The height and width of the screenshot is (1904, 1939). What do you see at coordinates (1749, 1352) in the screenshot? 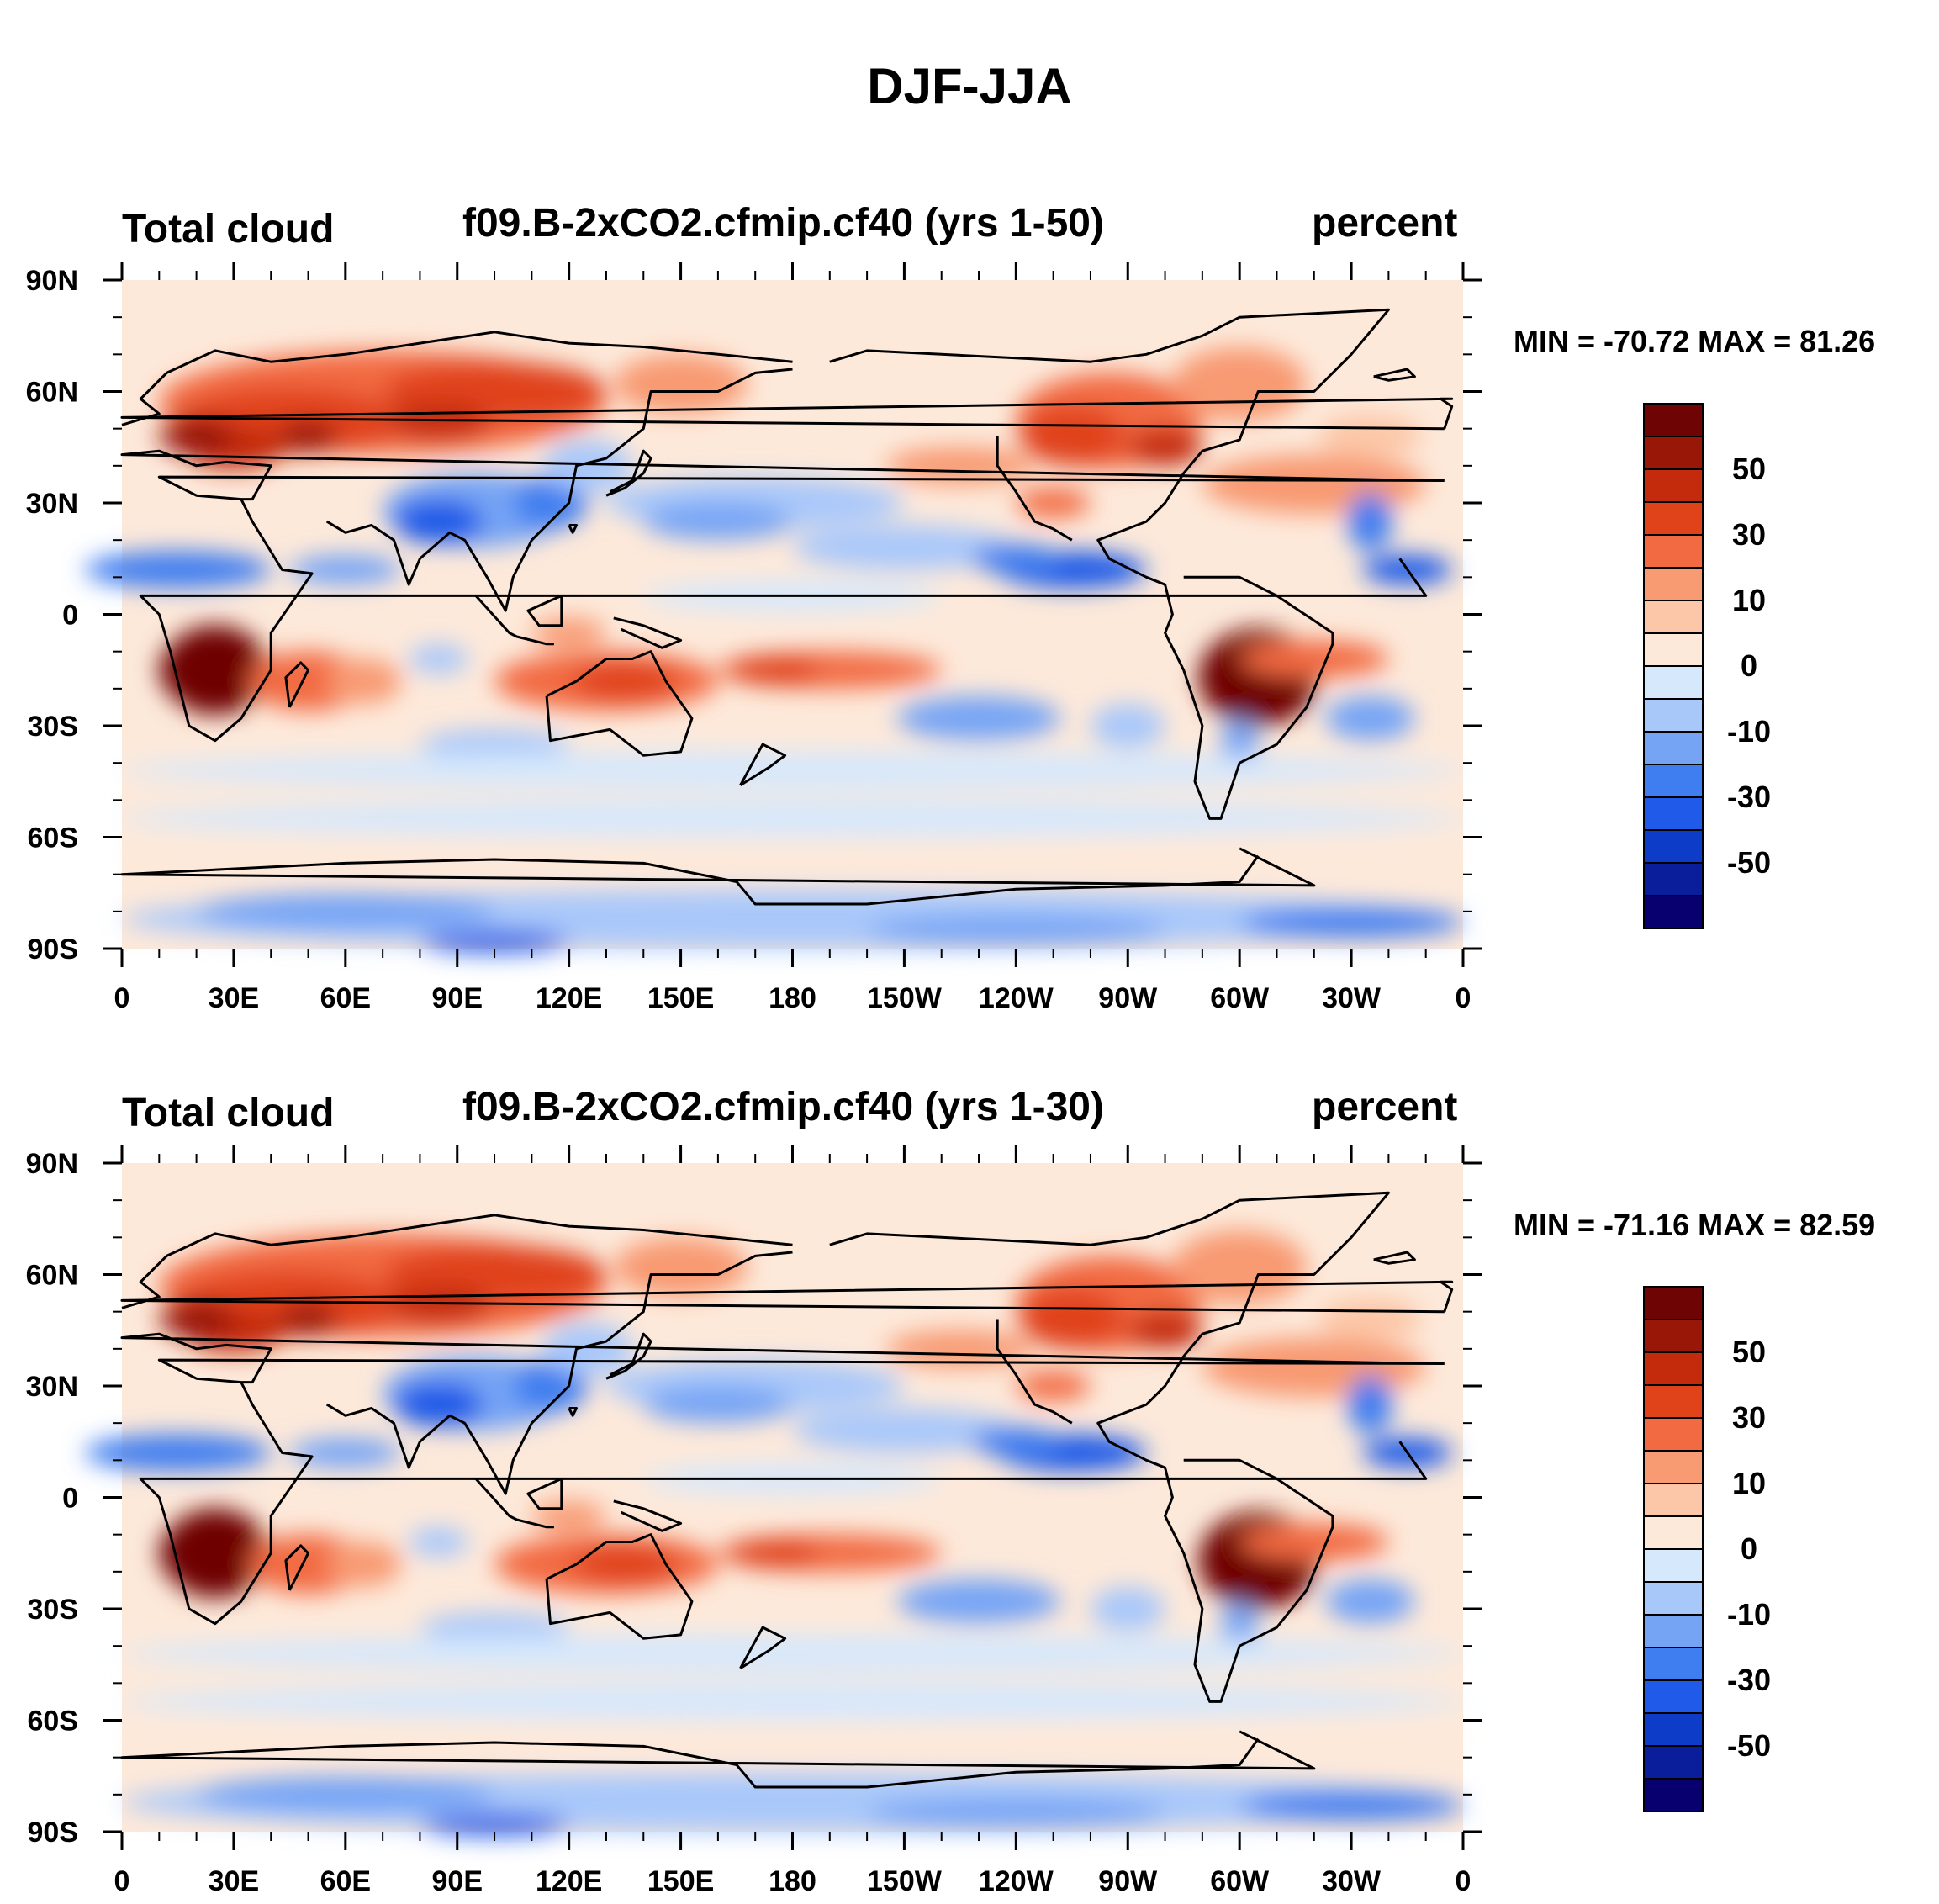
I see `colorbar-label-1-0: 50` at bounding box center [1749, 1352].